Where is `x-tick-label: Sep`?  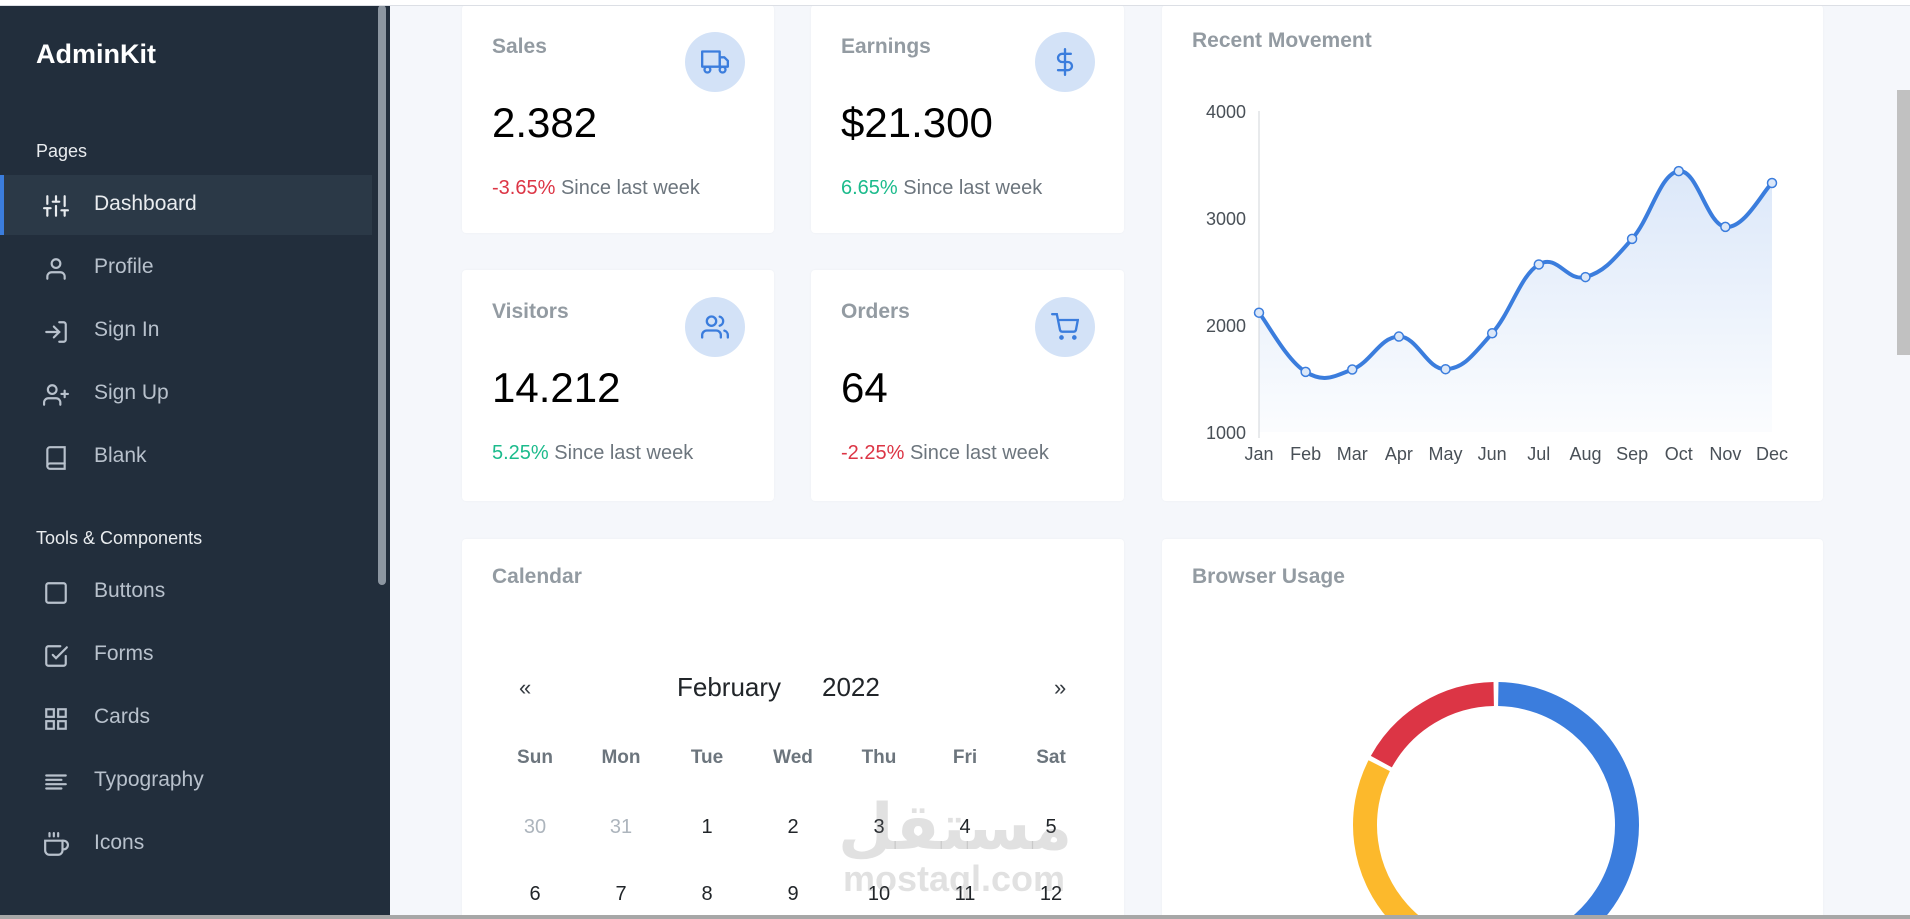 x-tick-label: Sep is located at coordinates (1632, 454).